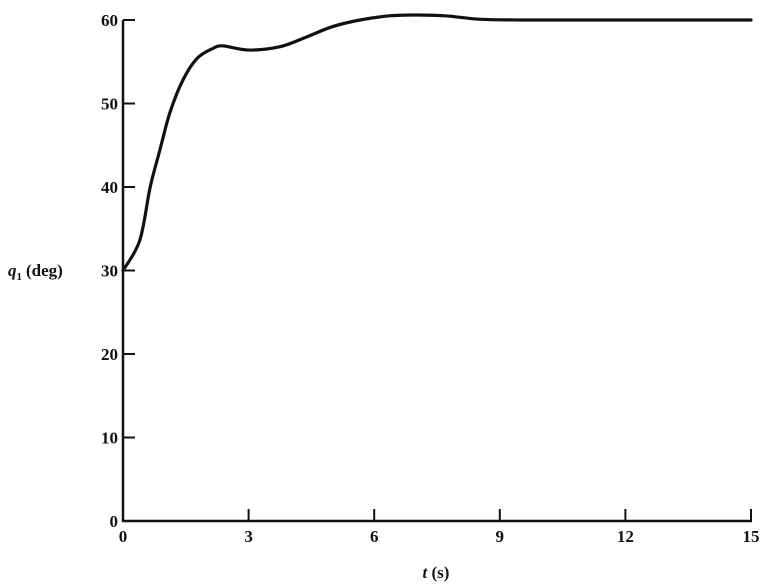 The image size is (774, 585). What do you see at coordinates (35, 272) in the screenshot?
I see `y-axis-label: q1 (deg)` at bounding box center [35, 272].